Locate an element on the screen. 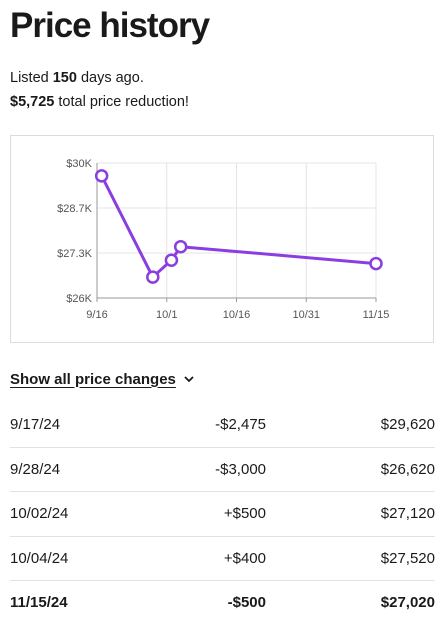 The height and width of the screenshot is (629, 441). change-amount: -$3,000 is located at coordinates (240, 469).